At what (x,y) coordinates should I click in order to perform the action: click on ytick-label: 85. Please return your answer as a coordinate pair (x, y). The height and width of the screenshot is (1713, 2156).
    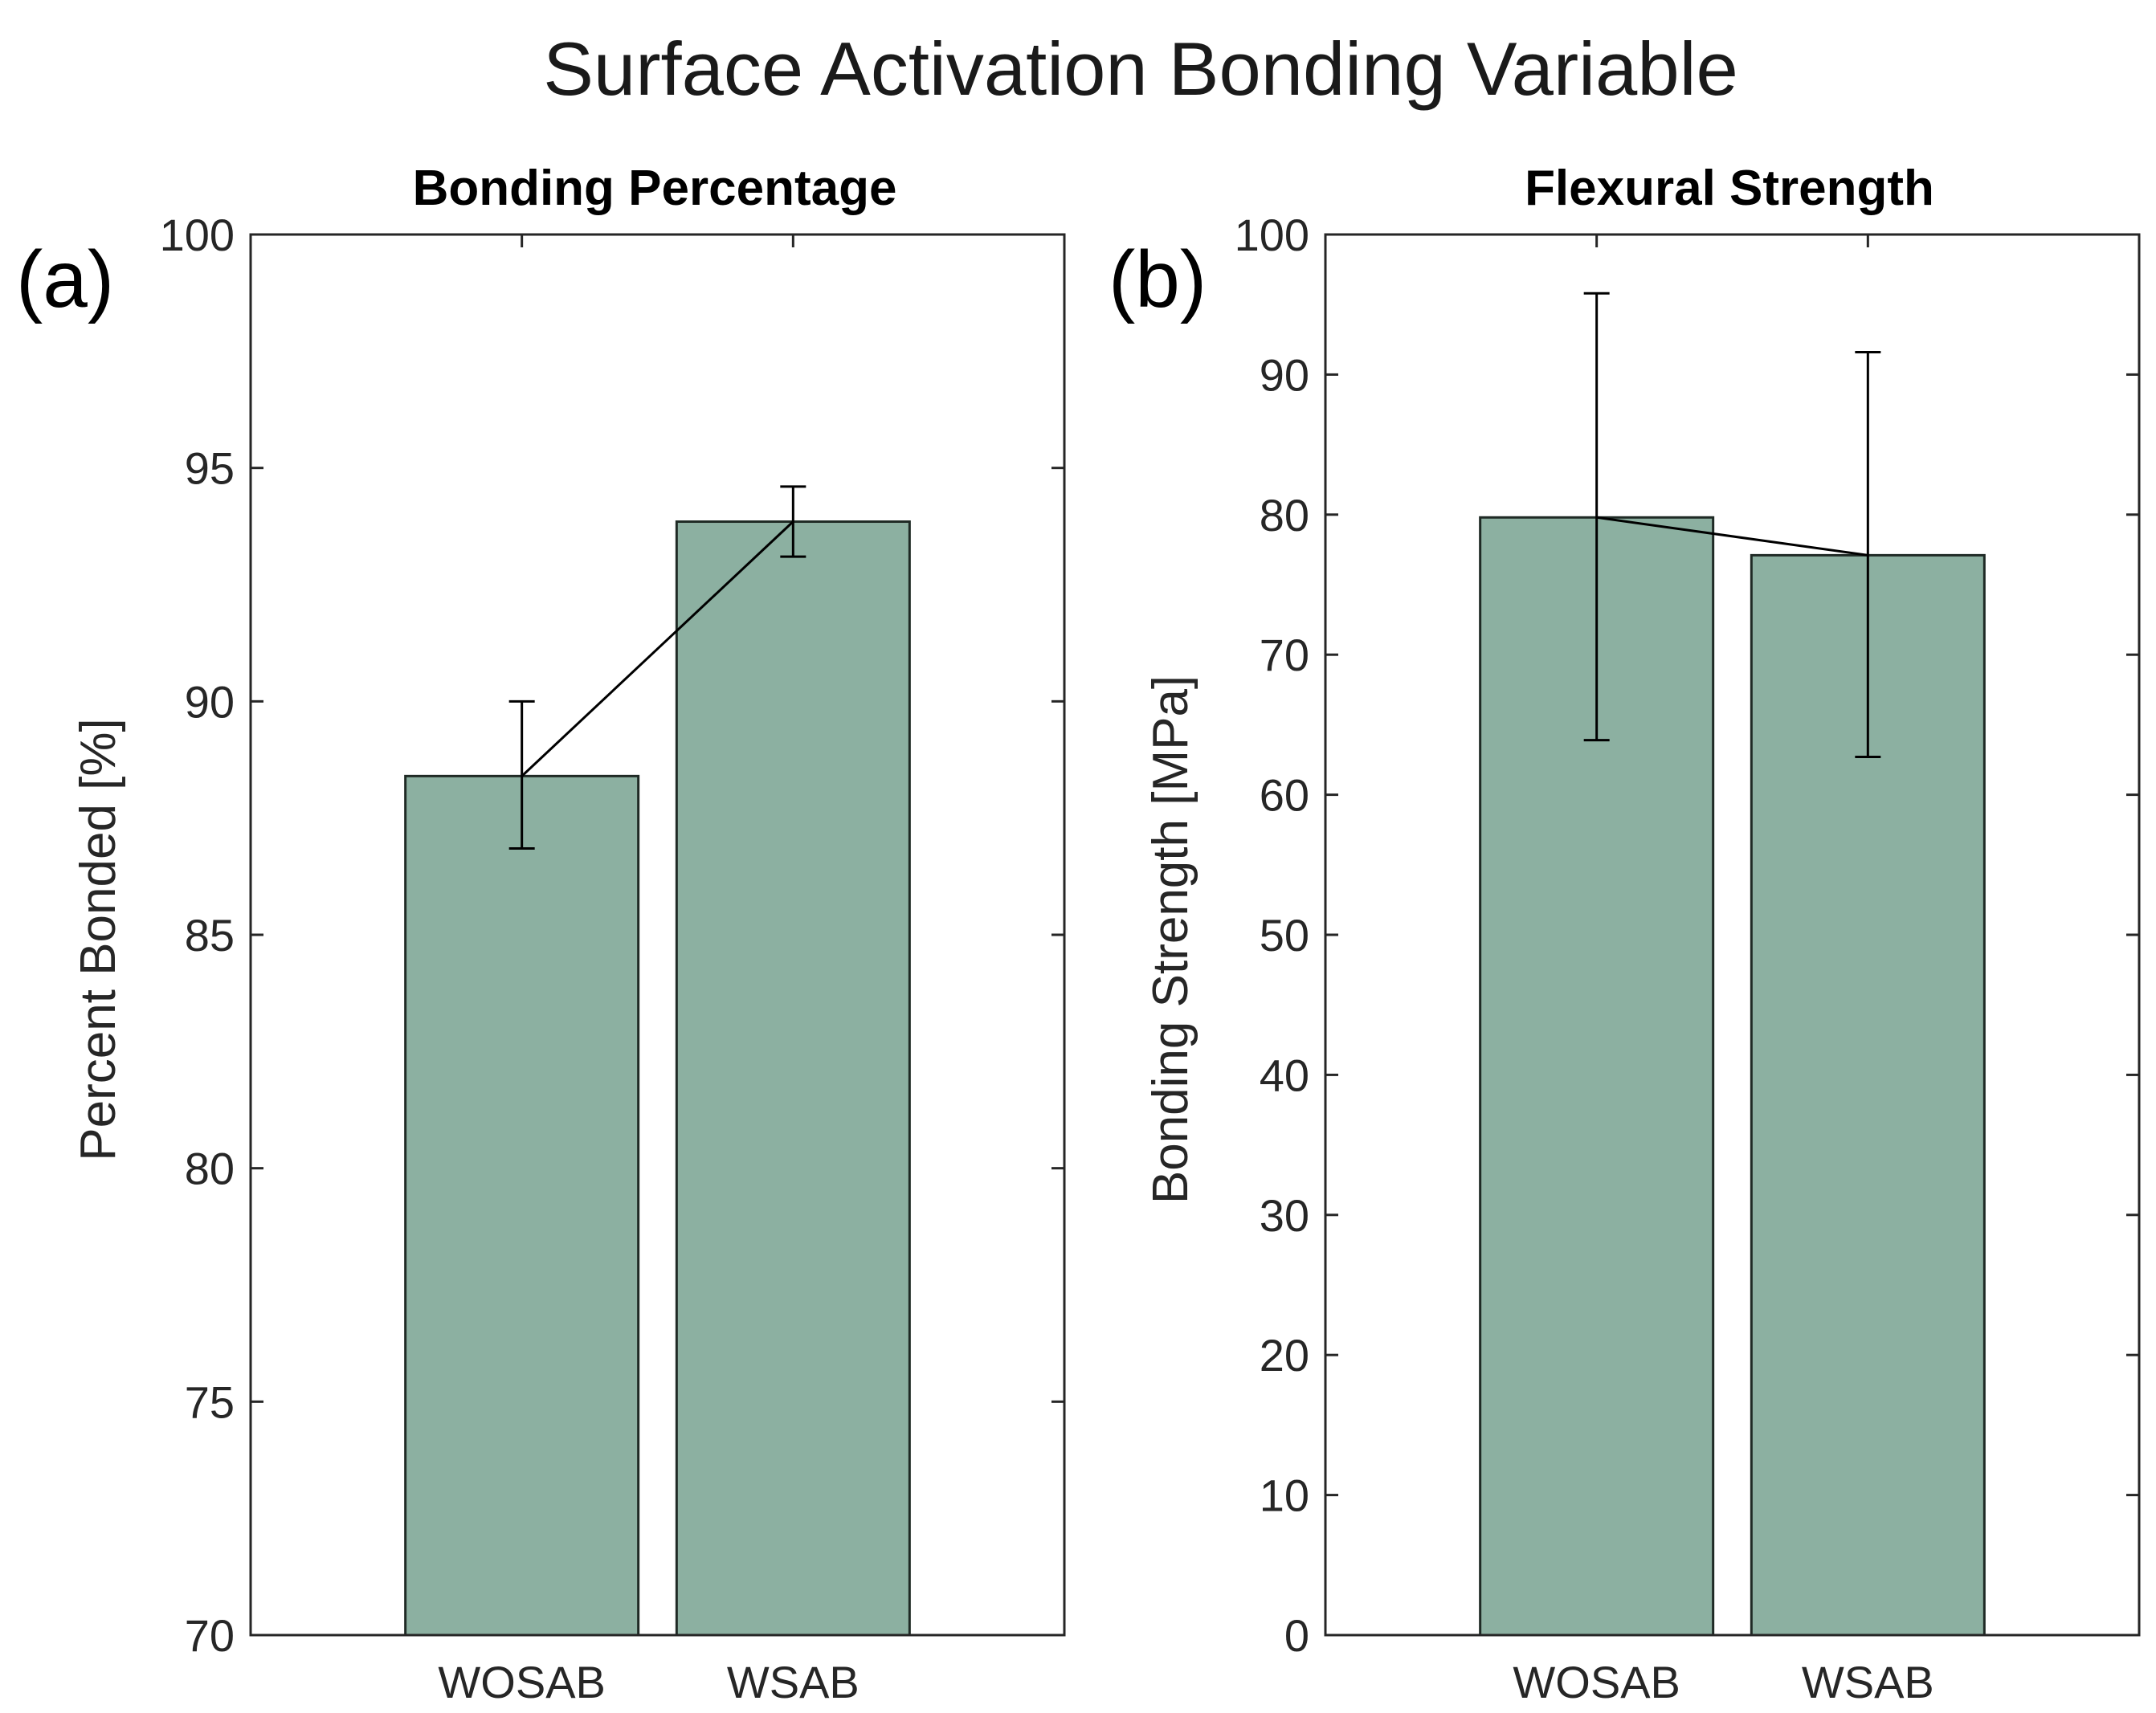
    Looking at the image, I should click on (210, 935).